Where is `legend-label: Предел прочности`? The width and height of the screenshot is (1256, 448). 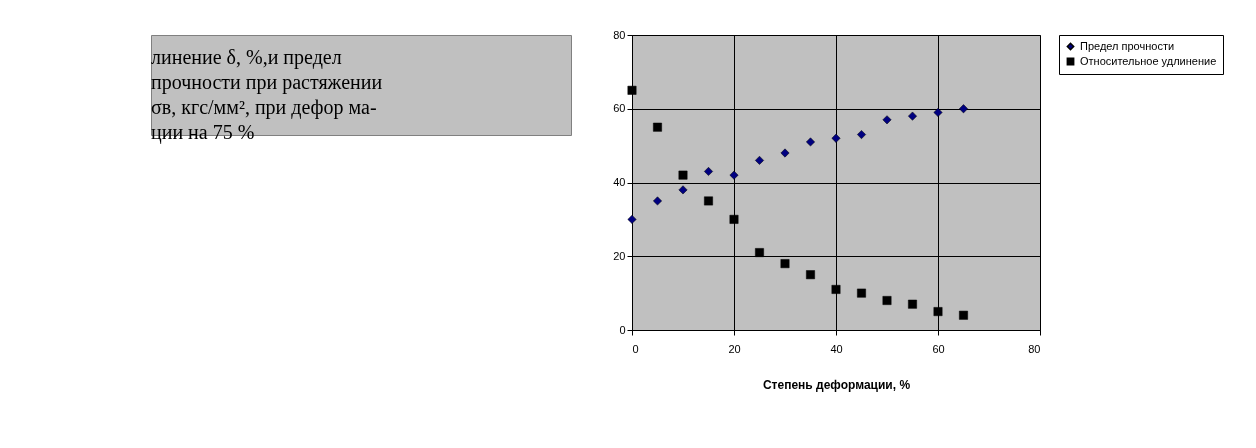 legend-label: Предел прочности is located at coordinates (1127, 45).